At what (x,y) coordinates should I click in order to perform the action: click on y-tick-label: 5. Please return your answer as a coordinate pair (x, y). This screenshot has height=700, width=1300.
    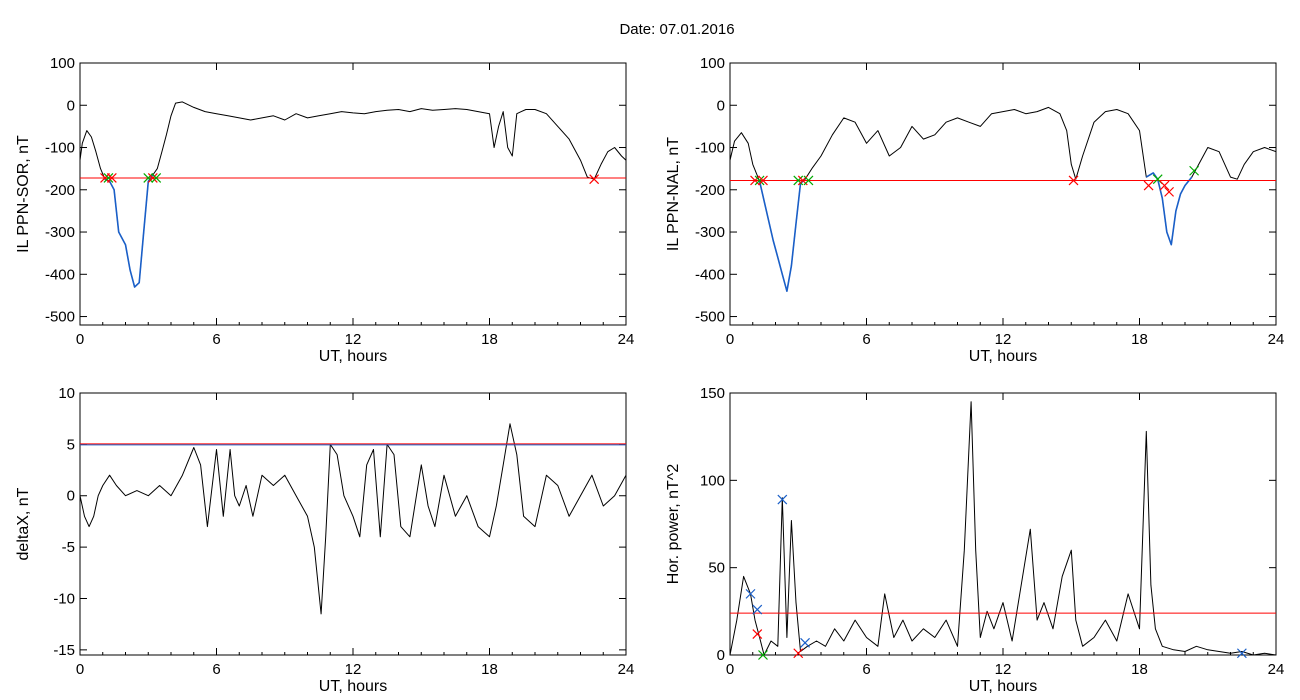
    Looking at the image, I should click on (71, 444).